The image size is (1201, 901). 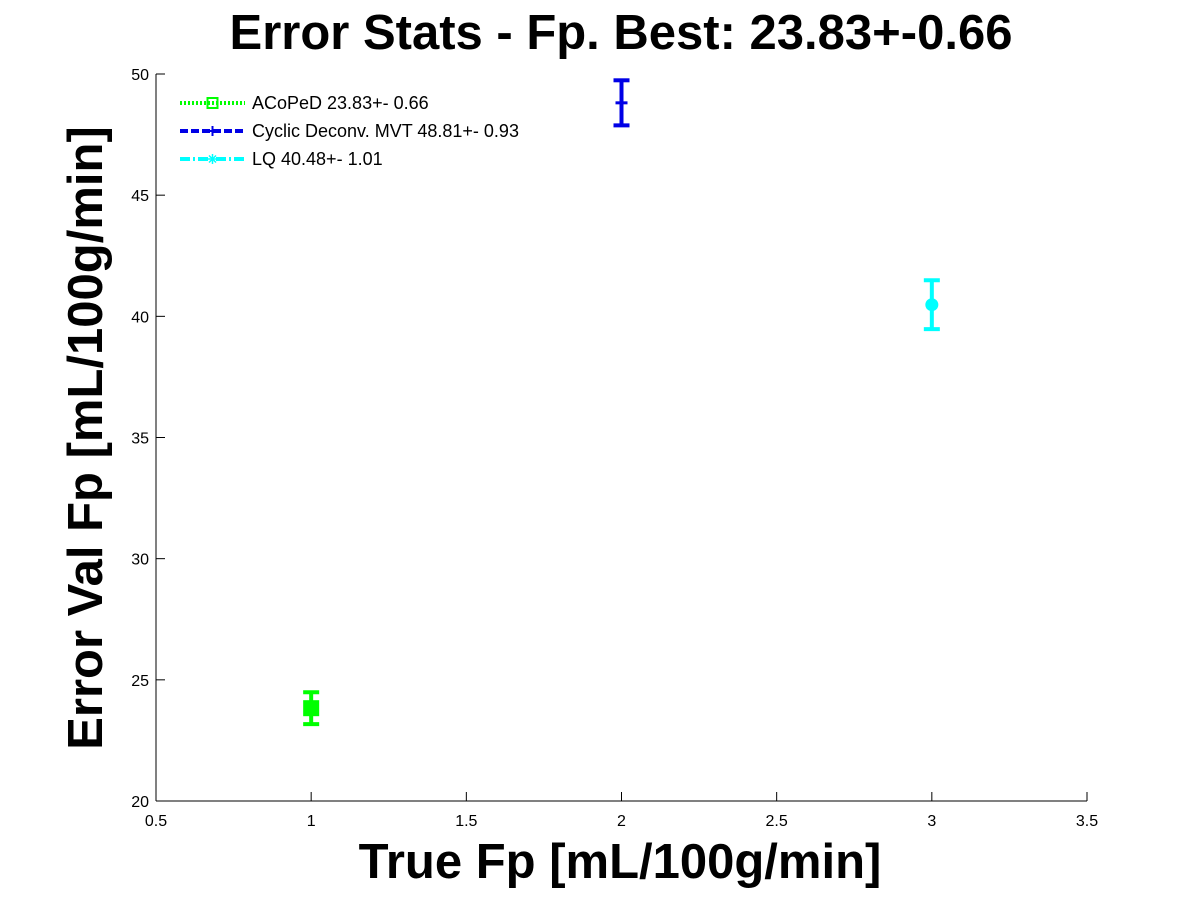 I want to click on x-tick-label: 2.5, so click(x=777, y=821).